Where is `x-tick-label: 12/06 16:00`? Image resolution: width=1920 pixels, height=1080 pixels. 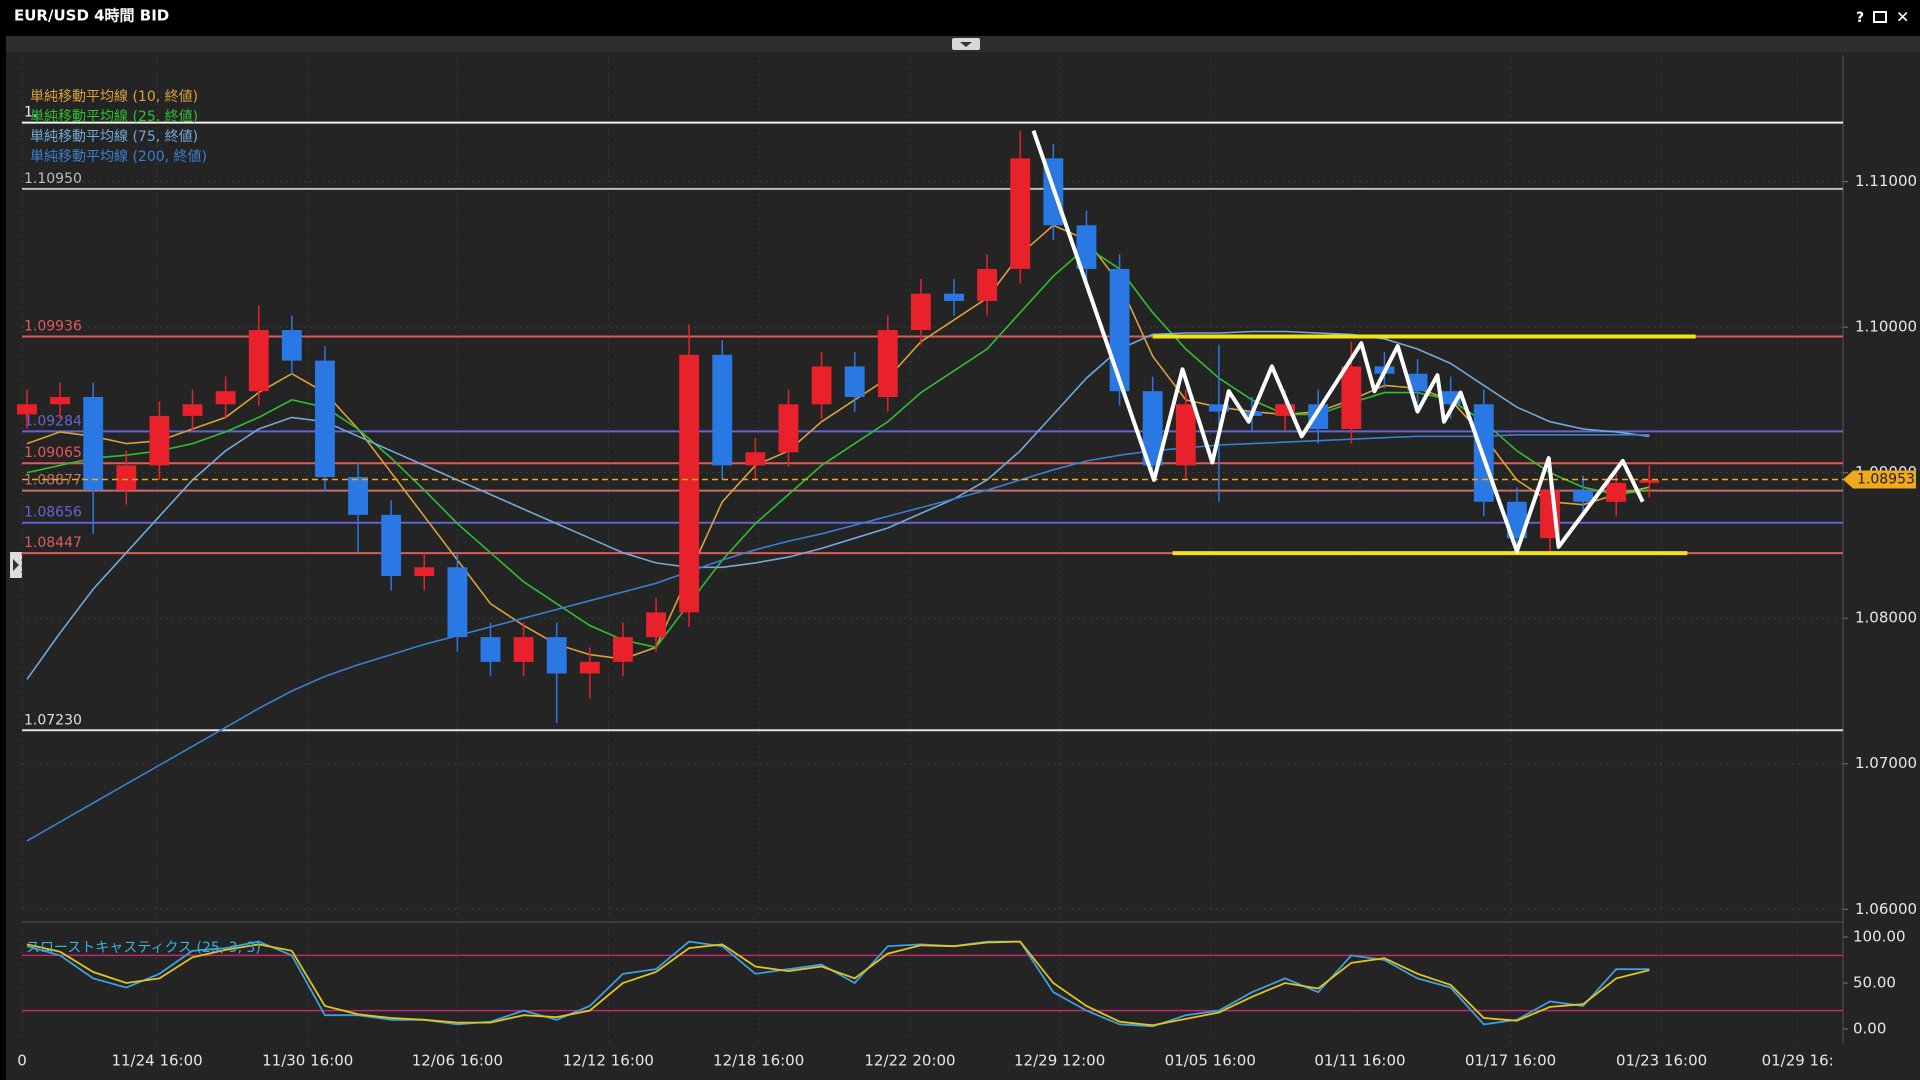 x-tick-label: 12/06 16:00 is located at coordinates (457, 1061).